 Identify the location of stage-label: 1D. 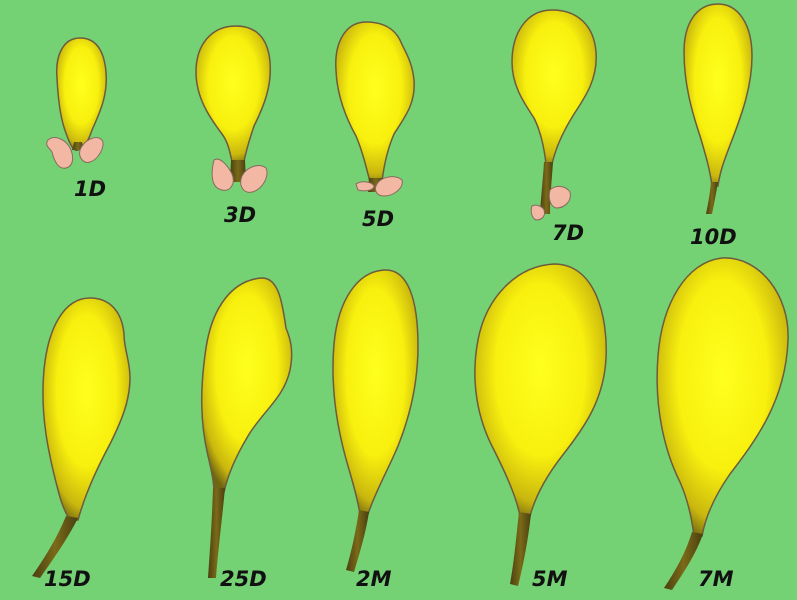
(90, 189).